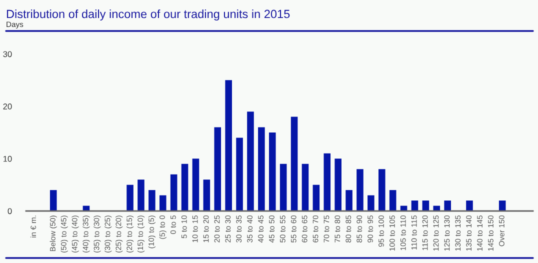 This screenshot has width=538, height=263. Describe the element at coordinates (10, 211) in the screenshot. I see `y-tick-label: 0` at that location.